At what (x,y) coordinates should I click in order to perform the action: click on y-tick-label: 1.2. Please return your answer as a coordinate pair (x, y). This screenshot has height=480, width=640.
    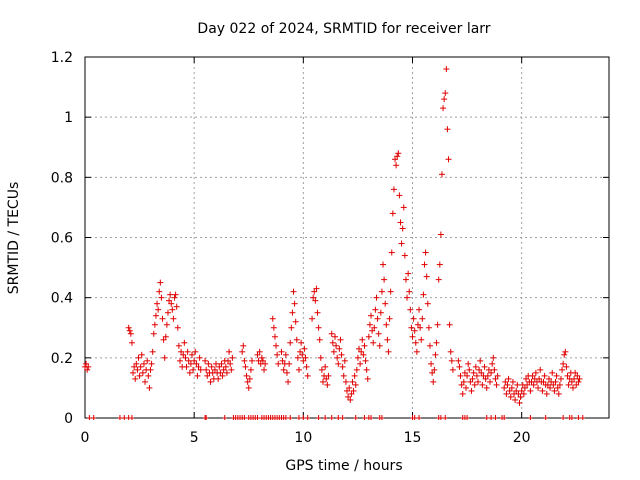
    Looking at the image, I should click on (62, 58).